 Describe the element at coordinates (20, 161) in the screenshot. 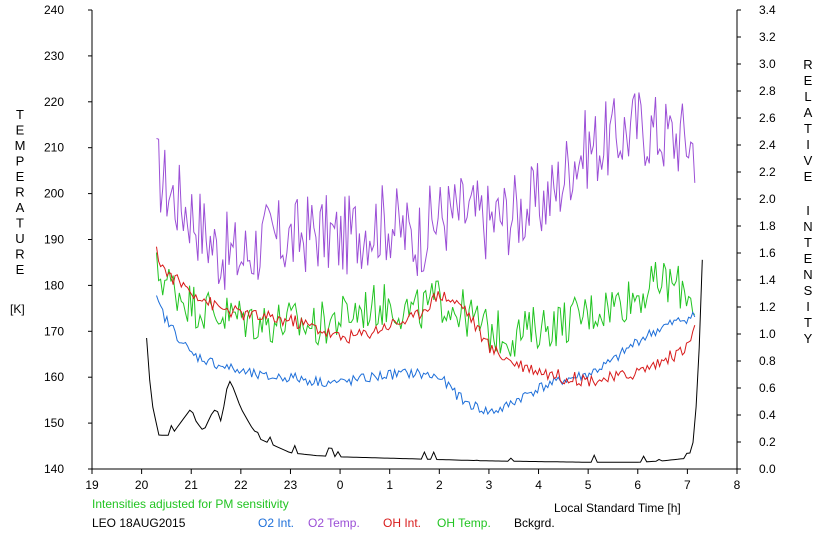

I see `left-title-letter: P` at that location.